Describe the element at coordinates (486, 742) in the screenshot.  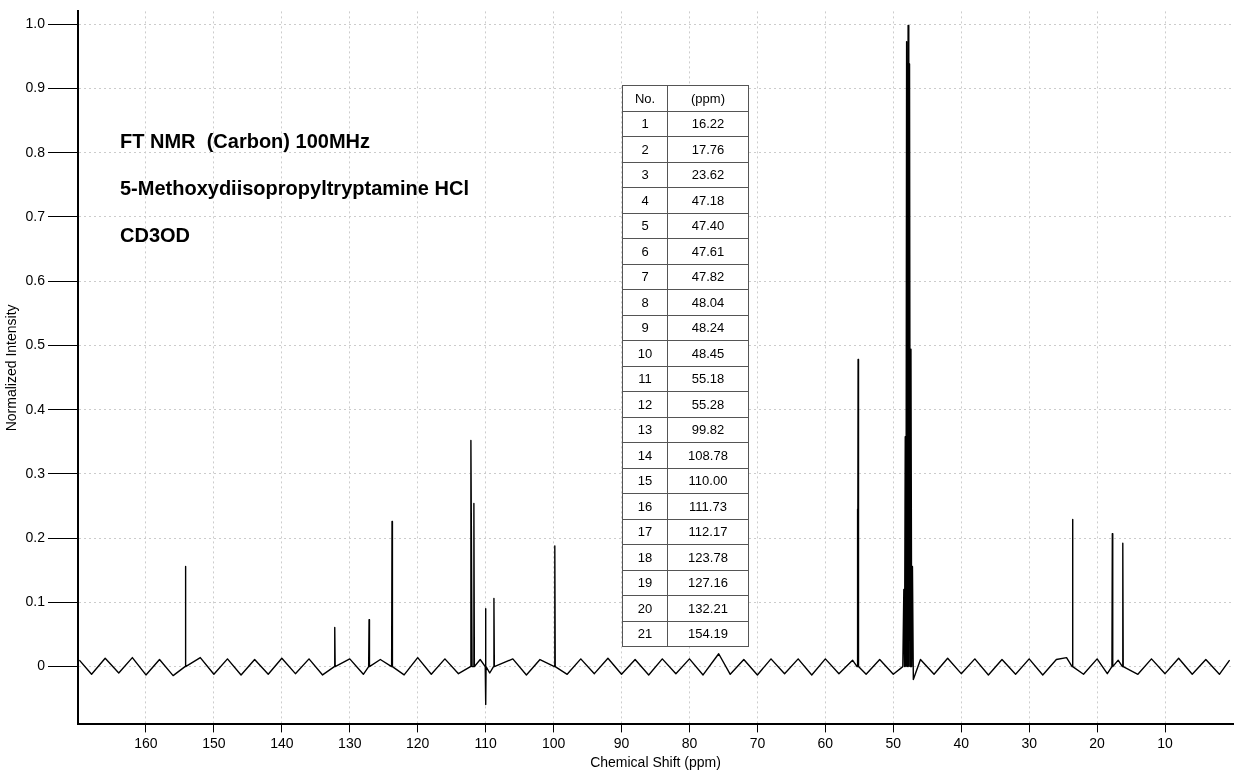
I see `x-tick-label: 110` at that location.